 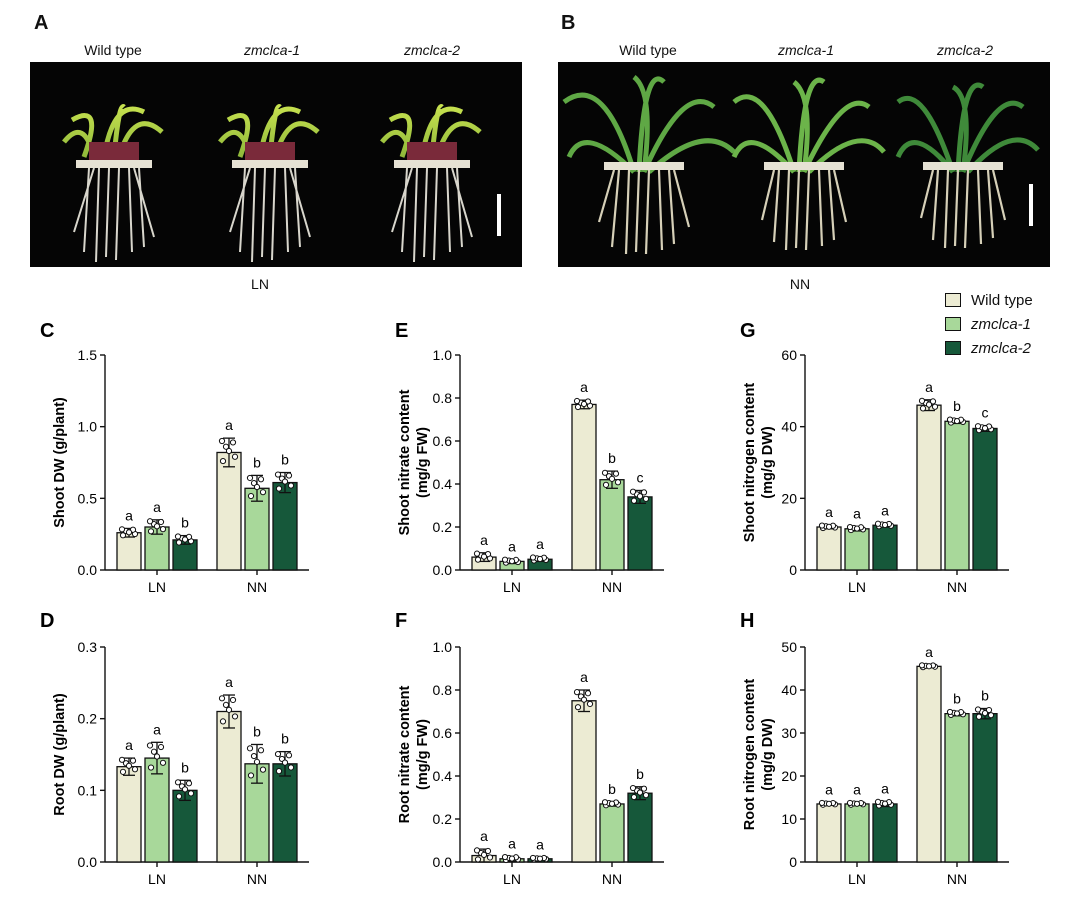 I want to click on x-tick-label-nn: NN, so click(x=612, y=879).